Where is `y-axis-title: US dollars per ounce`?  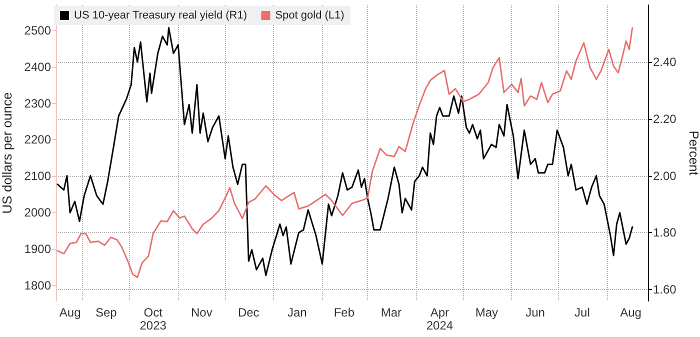
y-axis-title: US dollars per ounce is located at coordinates (7, 153).